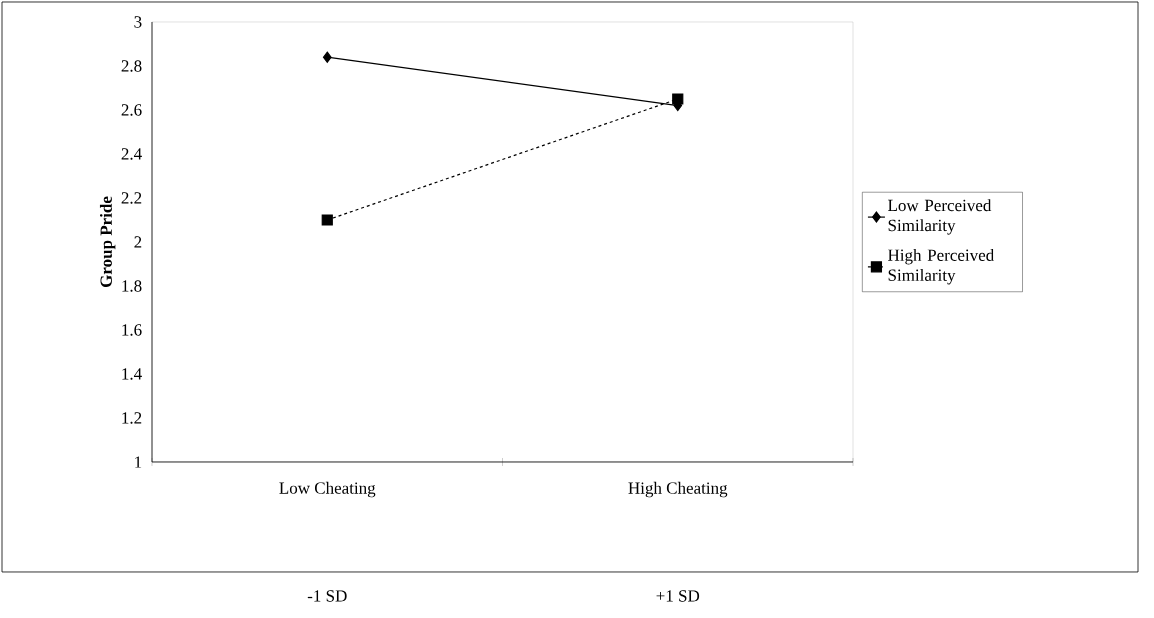  I want to click on y-tick-label: 1.2, so click(132, 418).